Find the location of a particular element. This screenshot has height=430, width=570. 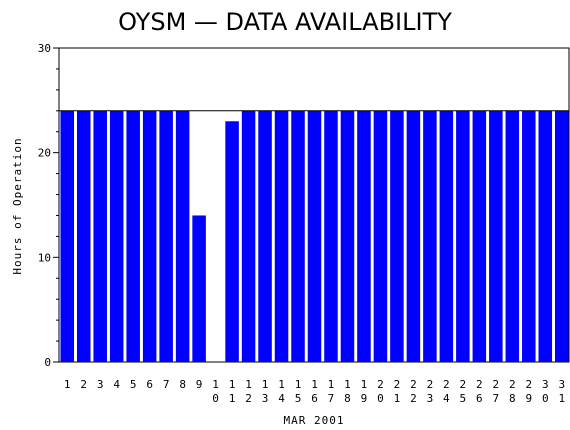

x-tick-label: 8 is located at coordinates (182, 384).